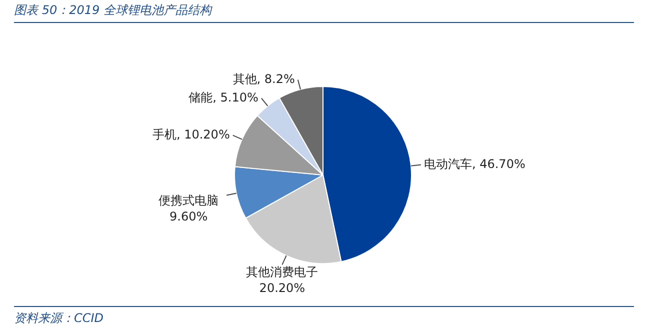  I want to click on slice-label: 便携式电脑, so click(188, 200).